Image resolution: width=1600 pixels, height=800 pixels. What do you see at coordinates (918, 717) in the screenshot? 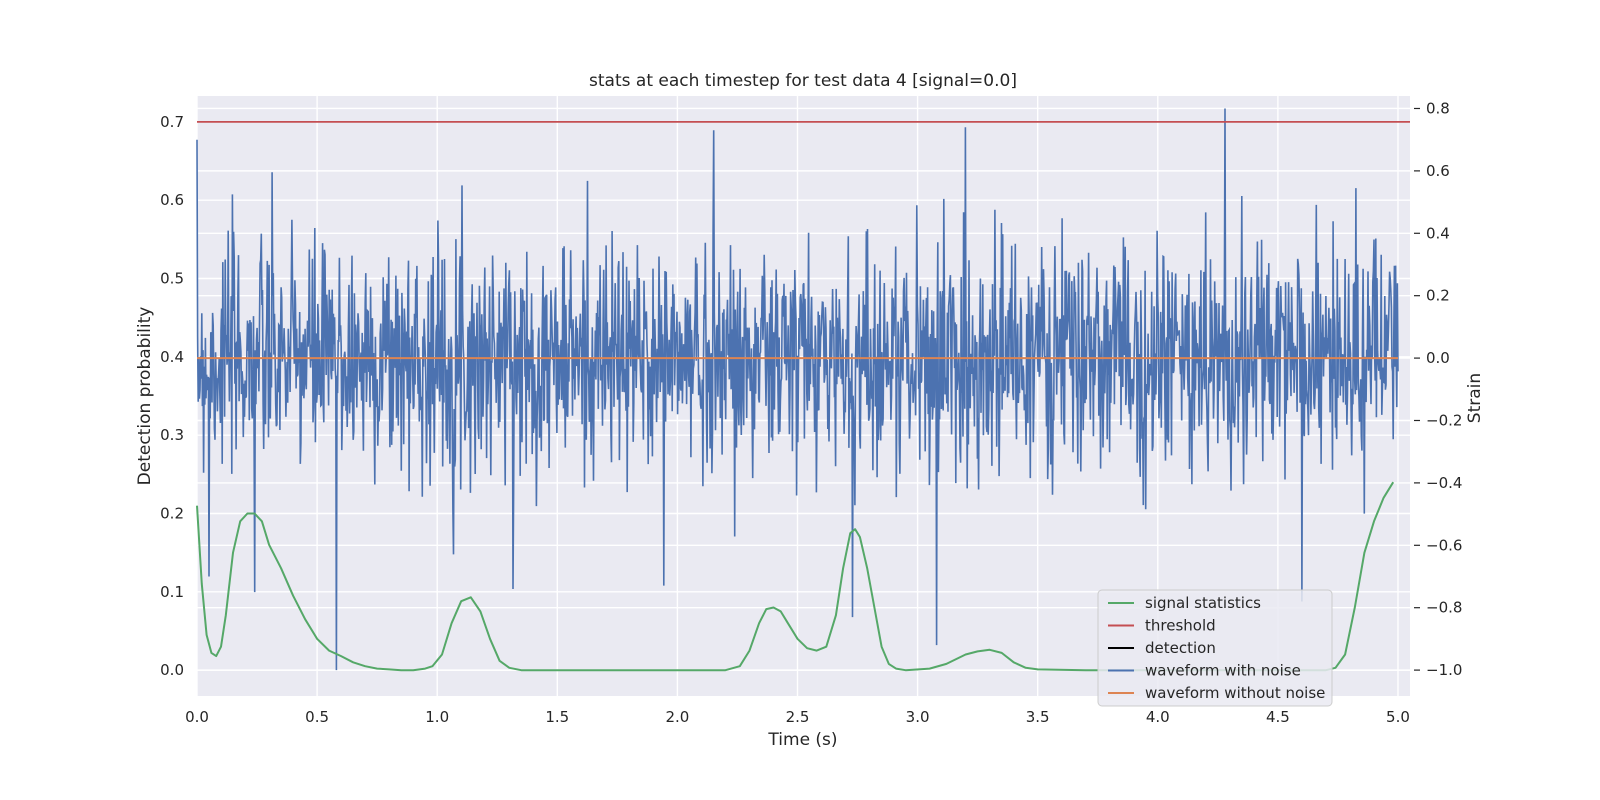
I see `x-tick-label: 3.0` at bounding box center [918, 717].